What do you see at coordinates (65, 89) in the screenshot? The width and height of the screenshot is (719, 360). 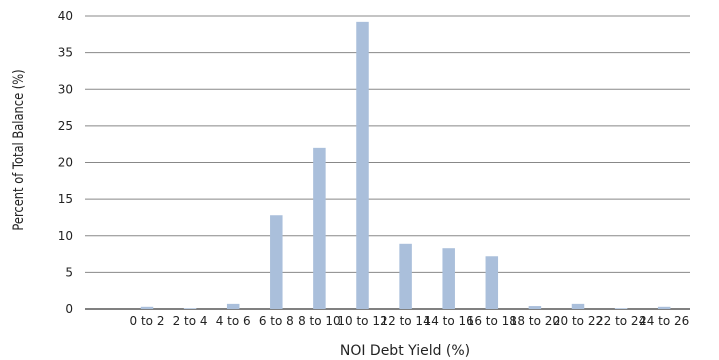 I see `y-tick-label: 30` at bounding box center [65, 89].